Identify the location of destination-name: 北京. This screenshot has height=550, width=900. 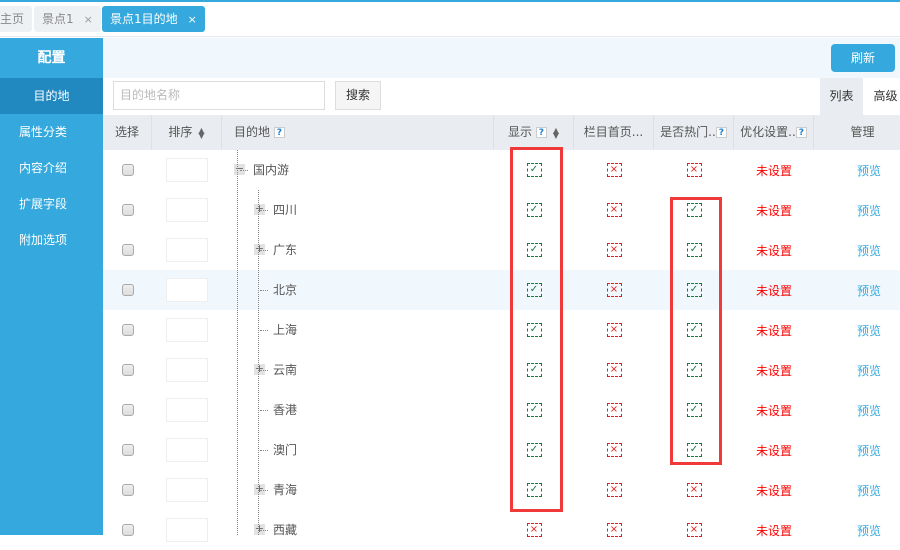
(285, 290).